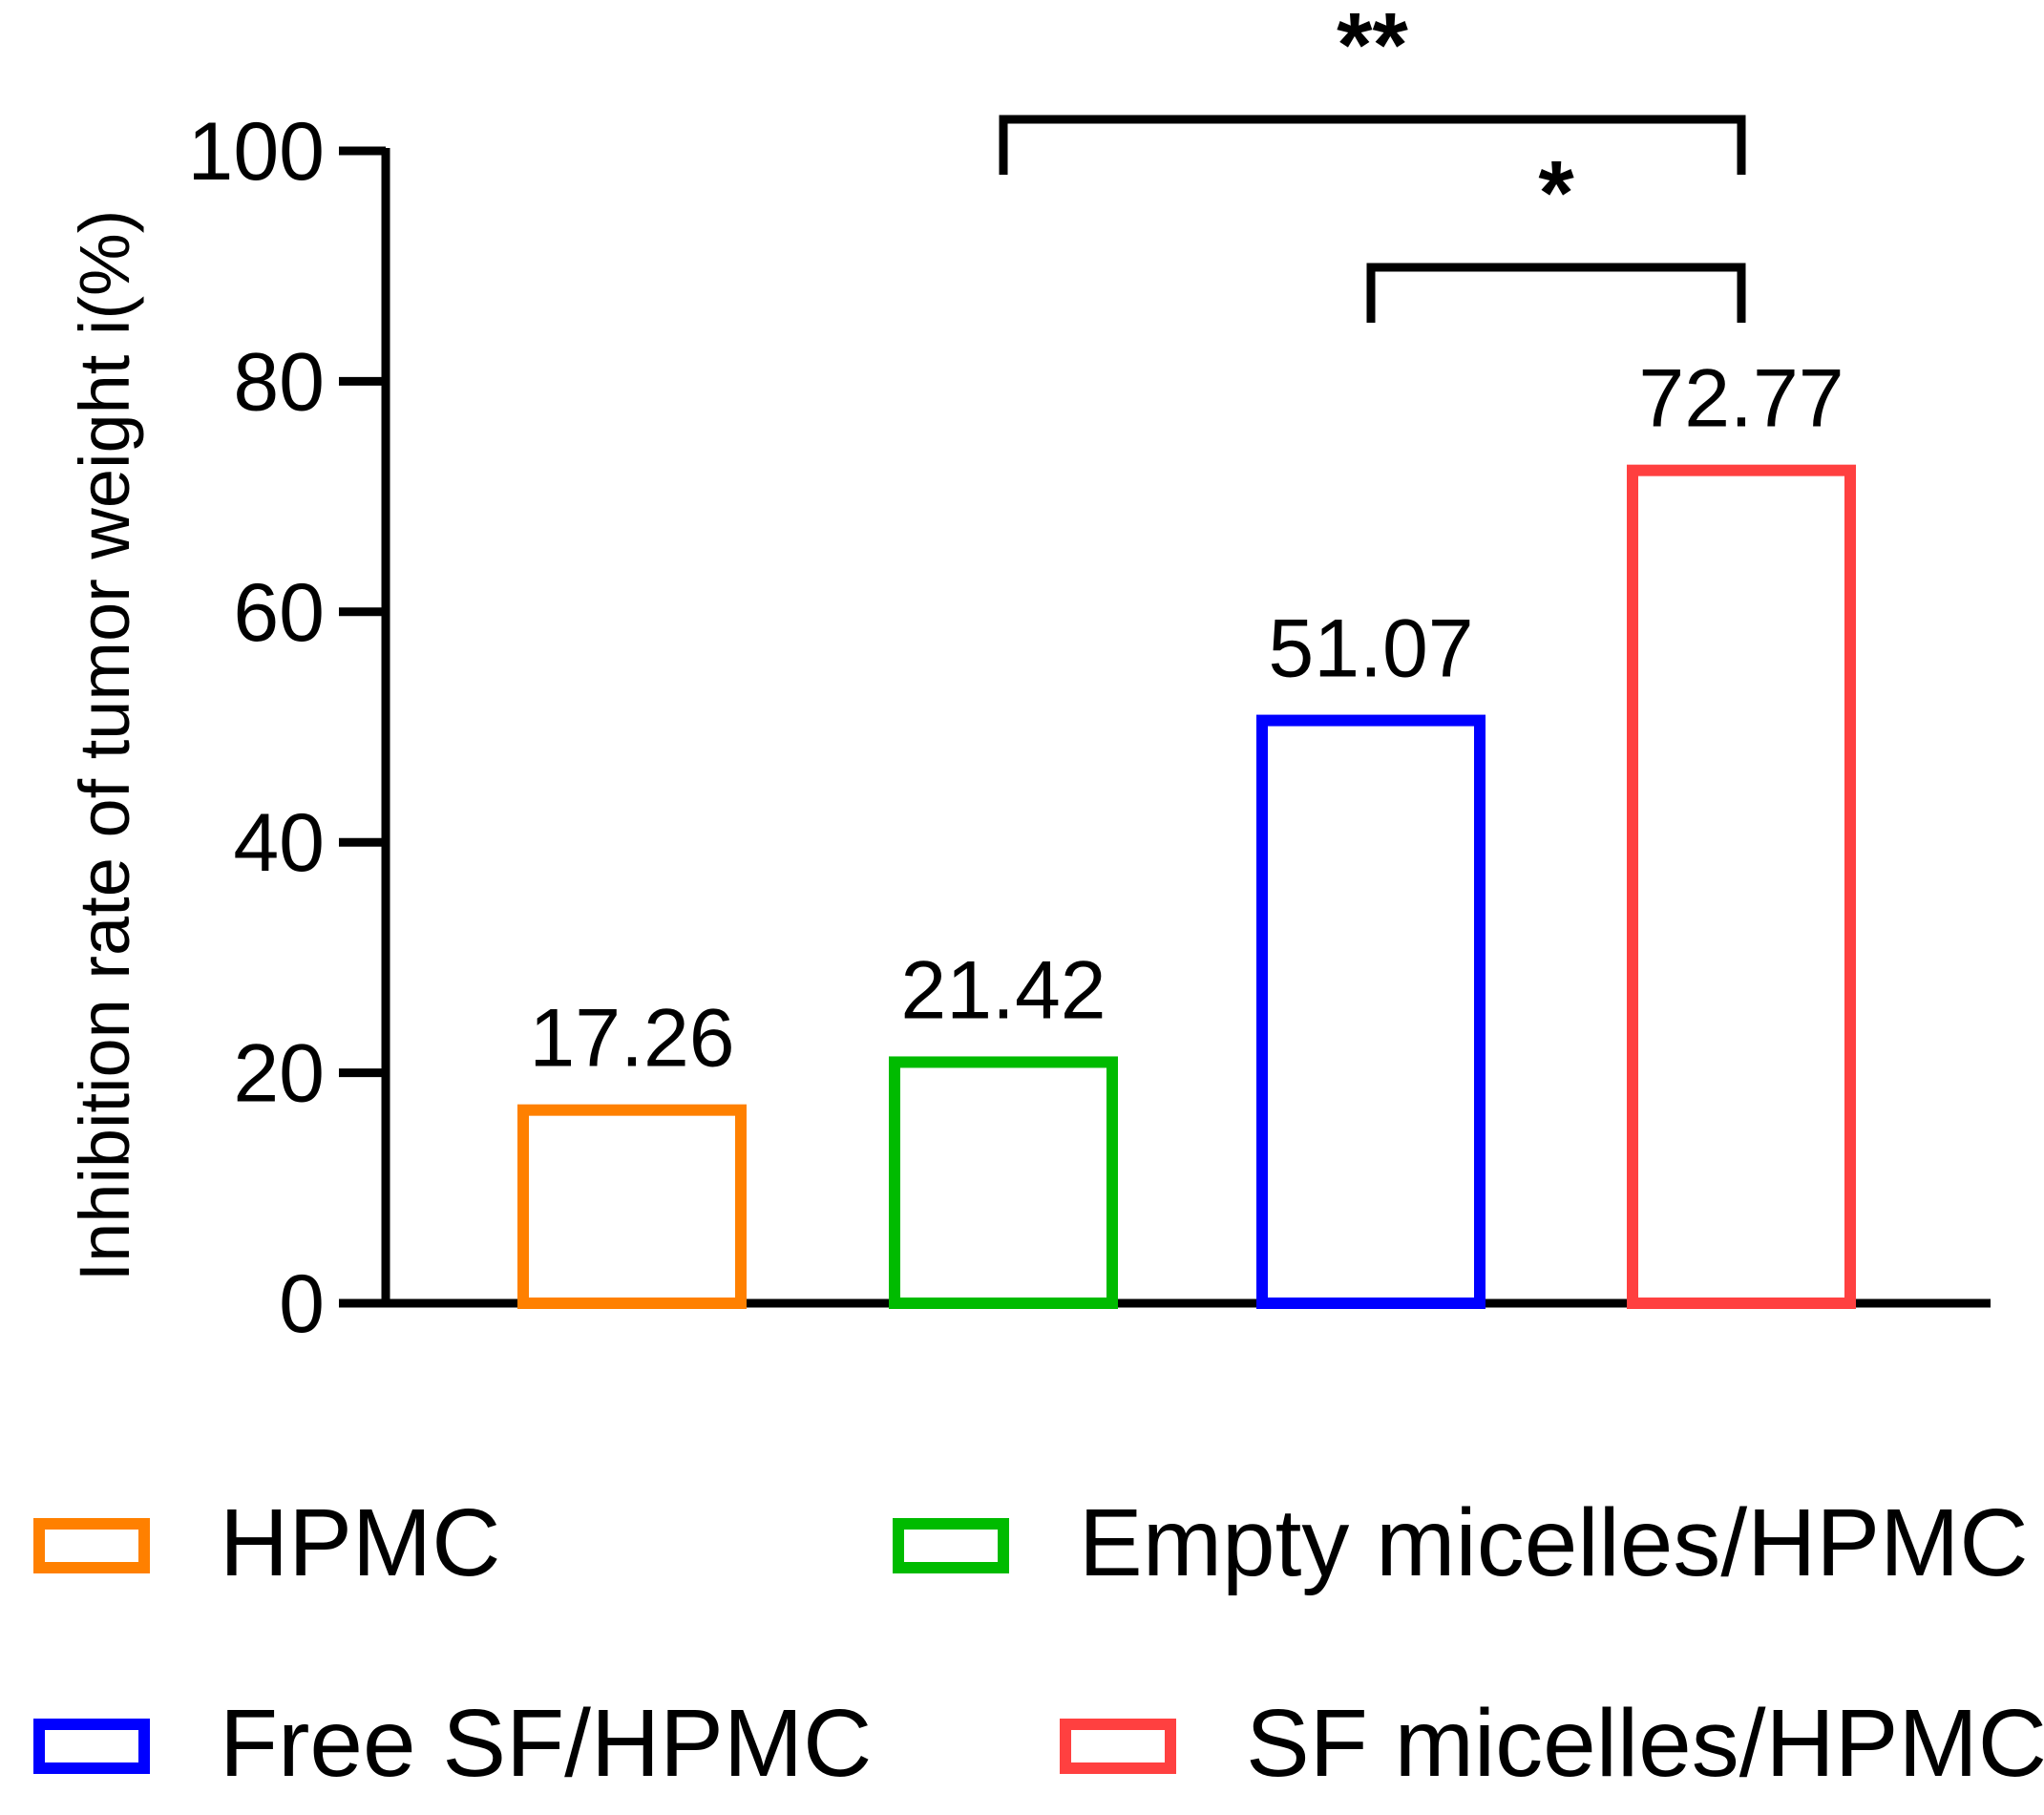 This screenshot has height=1815, width=2044. What do you see at coordinates (1741, 399) in the screenshot?
I see `bar-value-label: 72.77` at bounding box center [1741, 399].